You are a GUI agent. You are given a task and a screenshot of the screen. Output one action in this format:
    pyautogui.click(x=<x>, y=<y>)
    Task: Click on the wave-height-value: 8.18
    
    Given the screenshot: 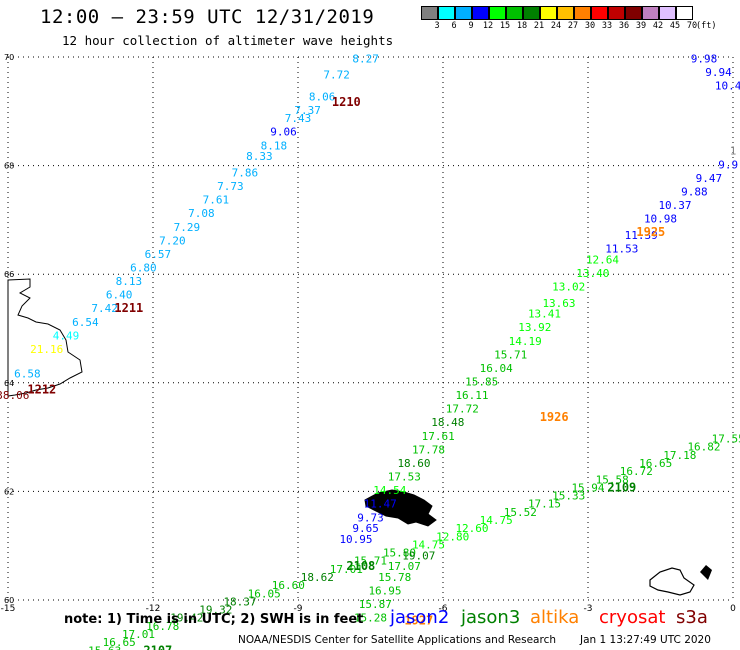 What is the action you would take?
    pyautogui.click(x=274, y=145)
    